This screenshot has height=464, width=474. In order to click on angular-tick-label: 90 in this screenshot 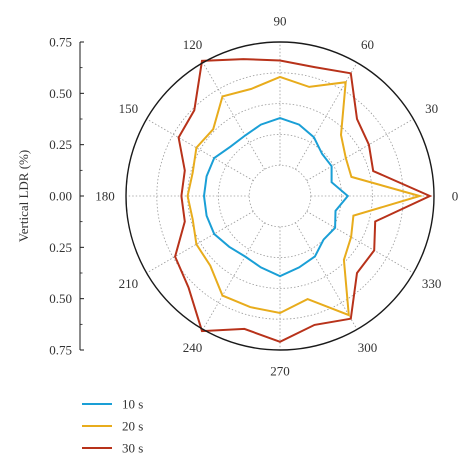, I will do `click(280, 21)`.